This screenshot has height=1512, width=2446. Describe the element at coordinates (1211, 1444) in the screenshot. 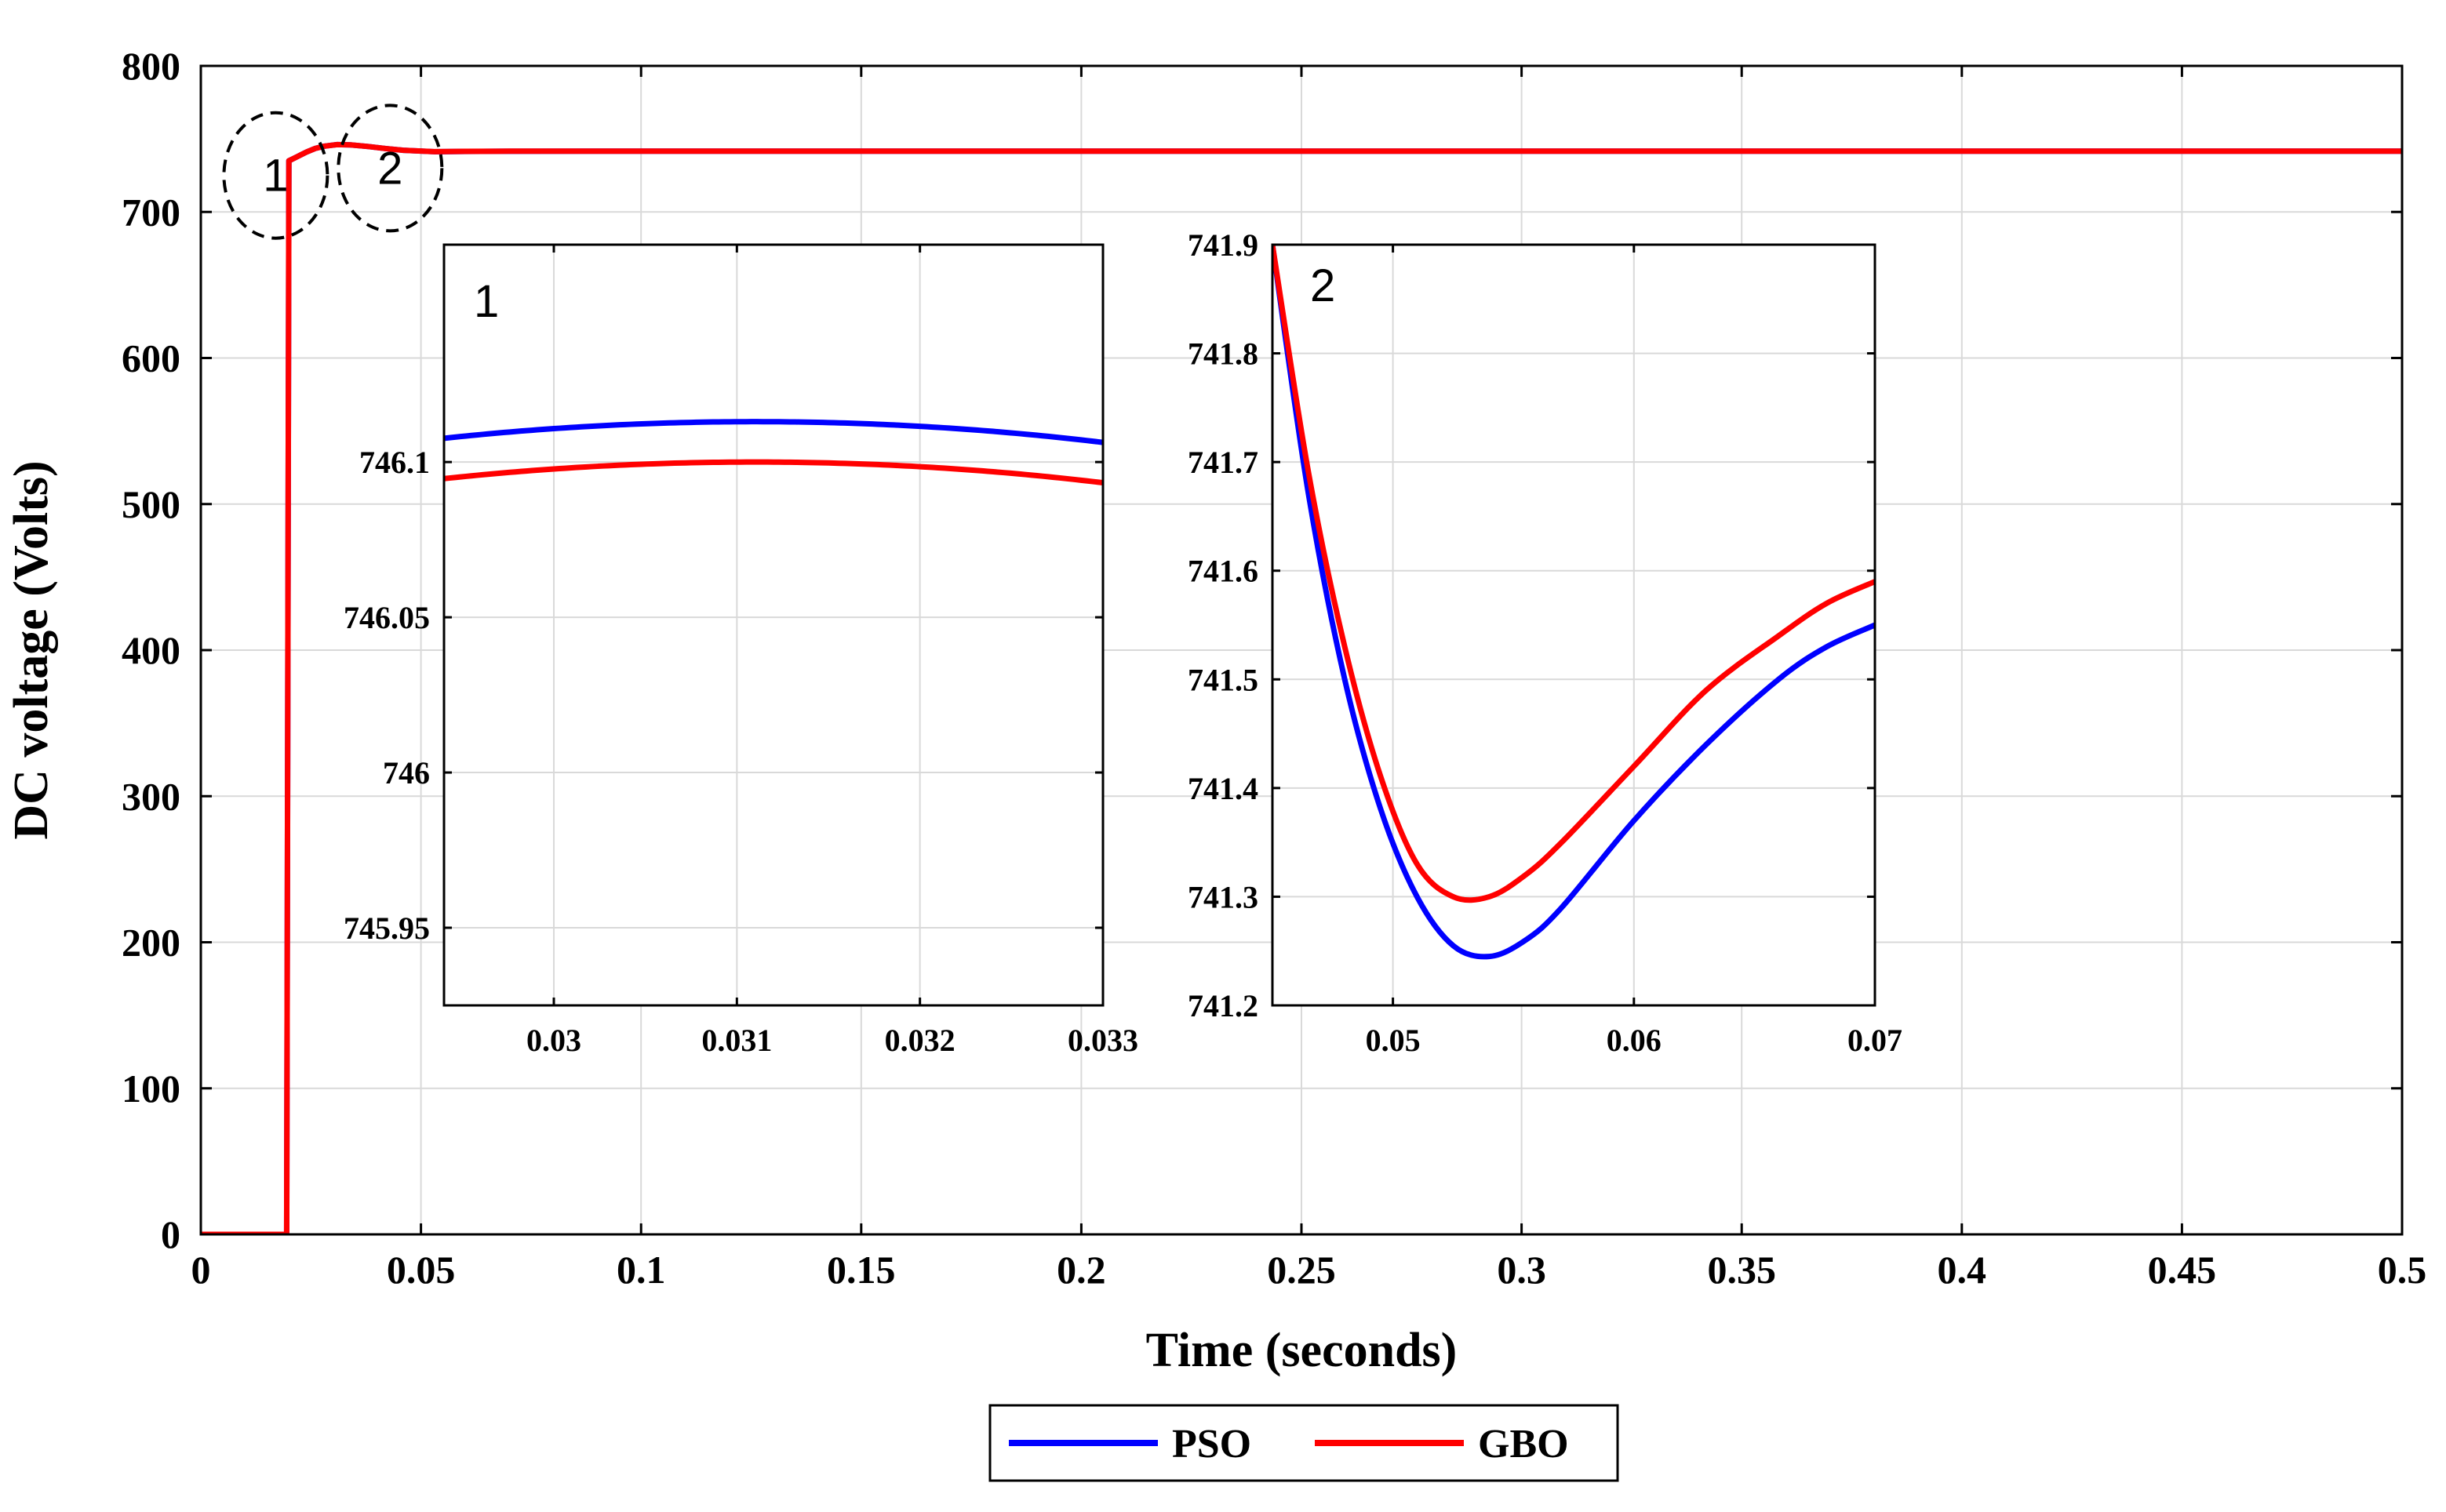

I see `legend-label-pso: PSO` at that location.